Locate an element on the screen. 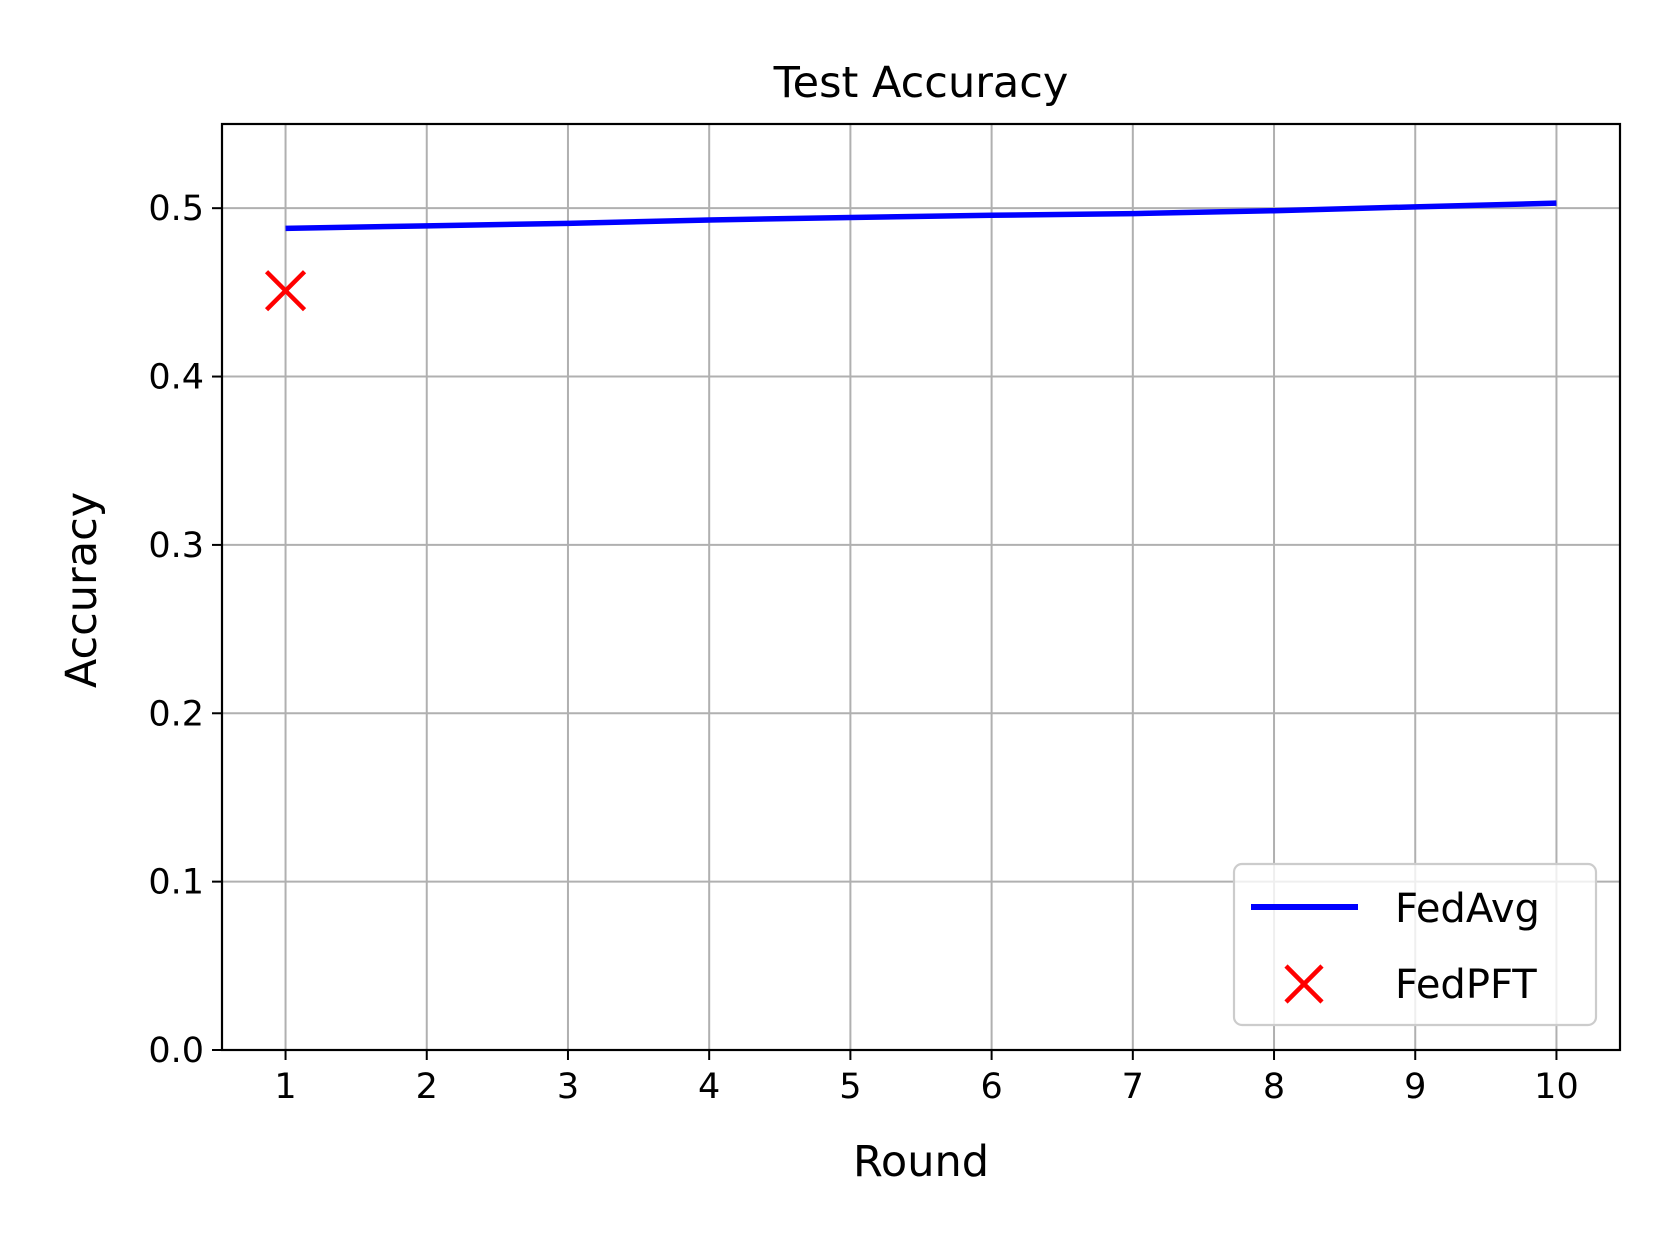 The height and width of the screenshot is (1247, 1675). x-axis-label: Round is located at coordinates (921, 1162).